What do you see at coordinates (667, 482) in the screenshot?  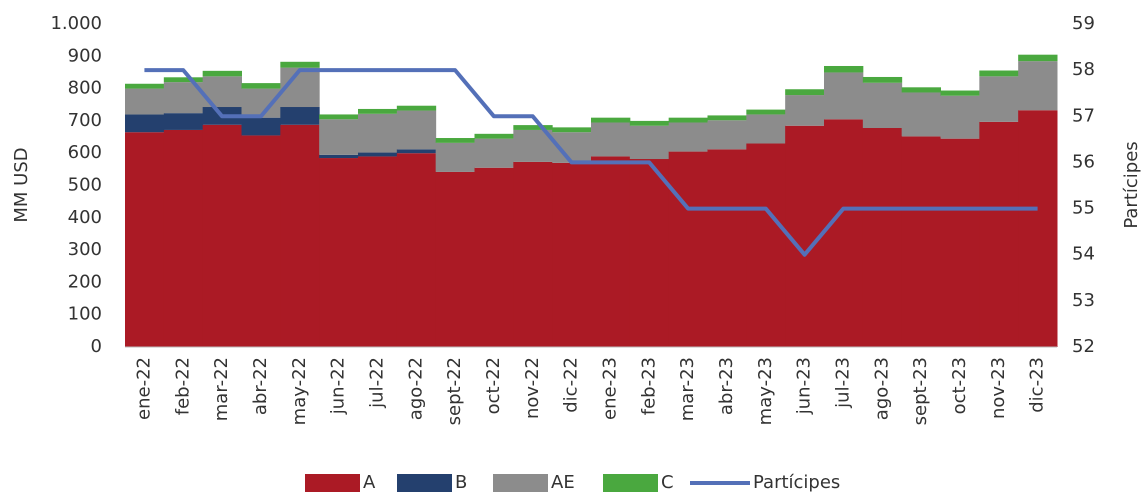 I see `legend-label: C` at bounding box center [667, 482].